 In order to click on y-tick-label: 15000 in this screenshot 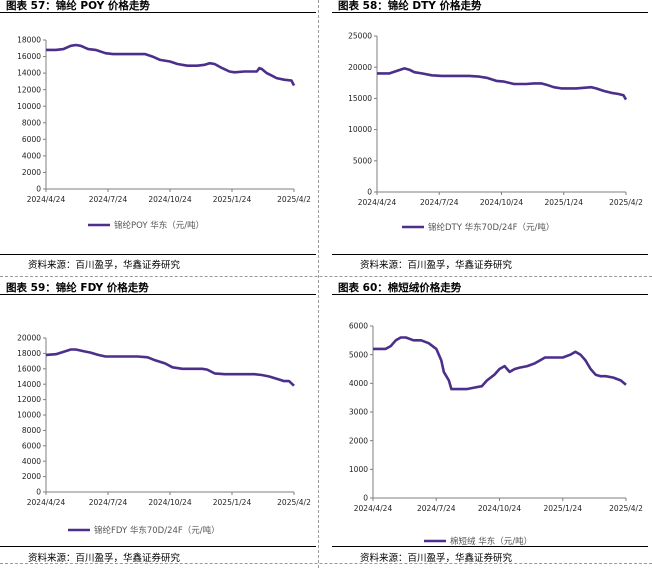, I will do `click(360, 98)`.